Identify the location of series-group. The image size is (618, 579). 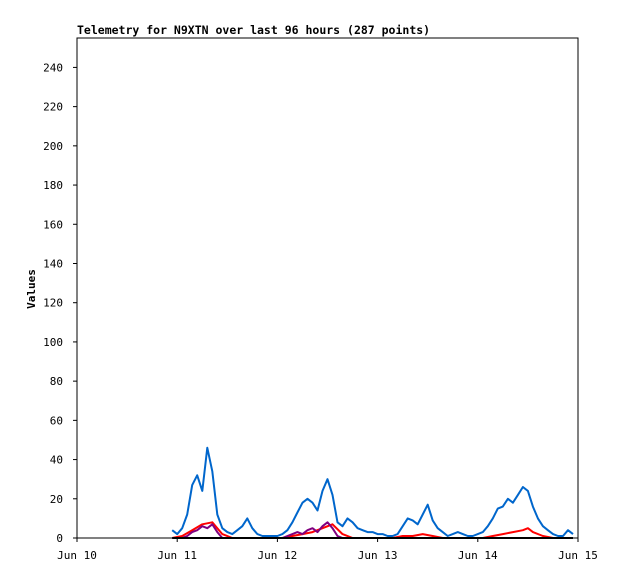
(372, 492).